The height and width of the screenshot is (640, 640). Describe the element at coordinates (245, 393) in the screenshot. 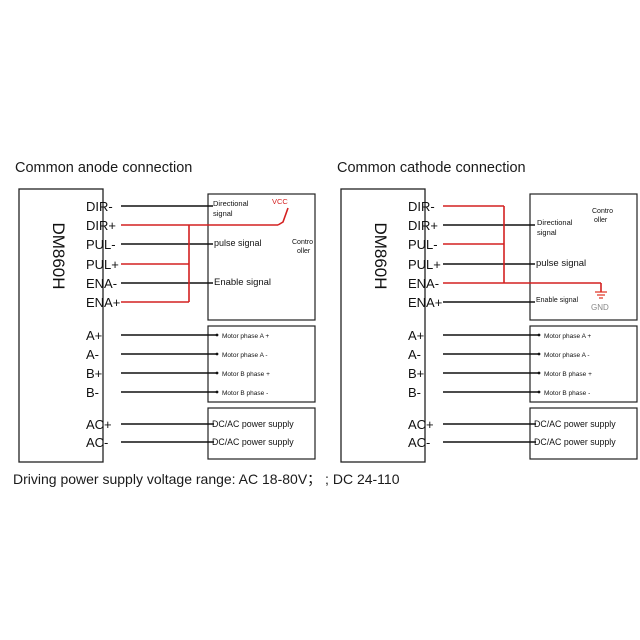

I see `left-motor-label-4: Motor B phase -` at that location.